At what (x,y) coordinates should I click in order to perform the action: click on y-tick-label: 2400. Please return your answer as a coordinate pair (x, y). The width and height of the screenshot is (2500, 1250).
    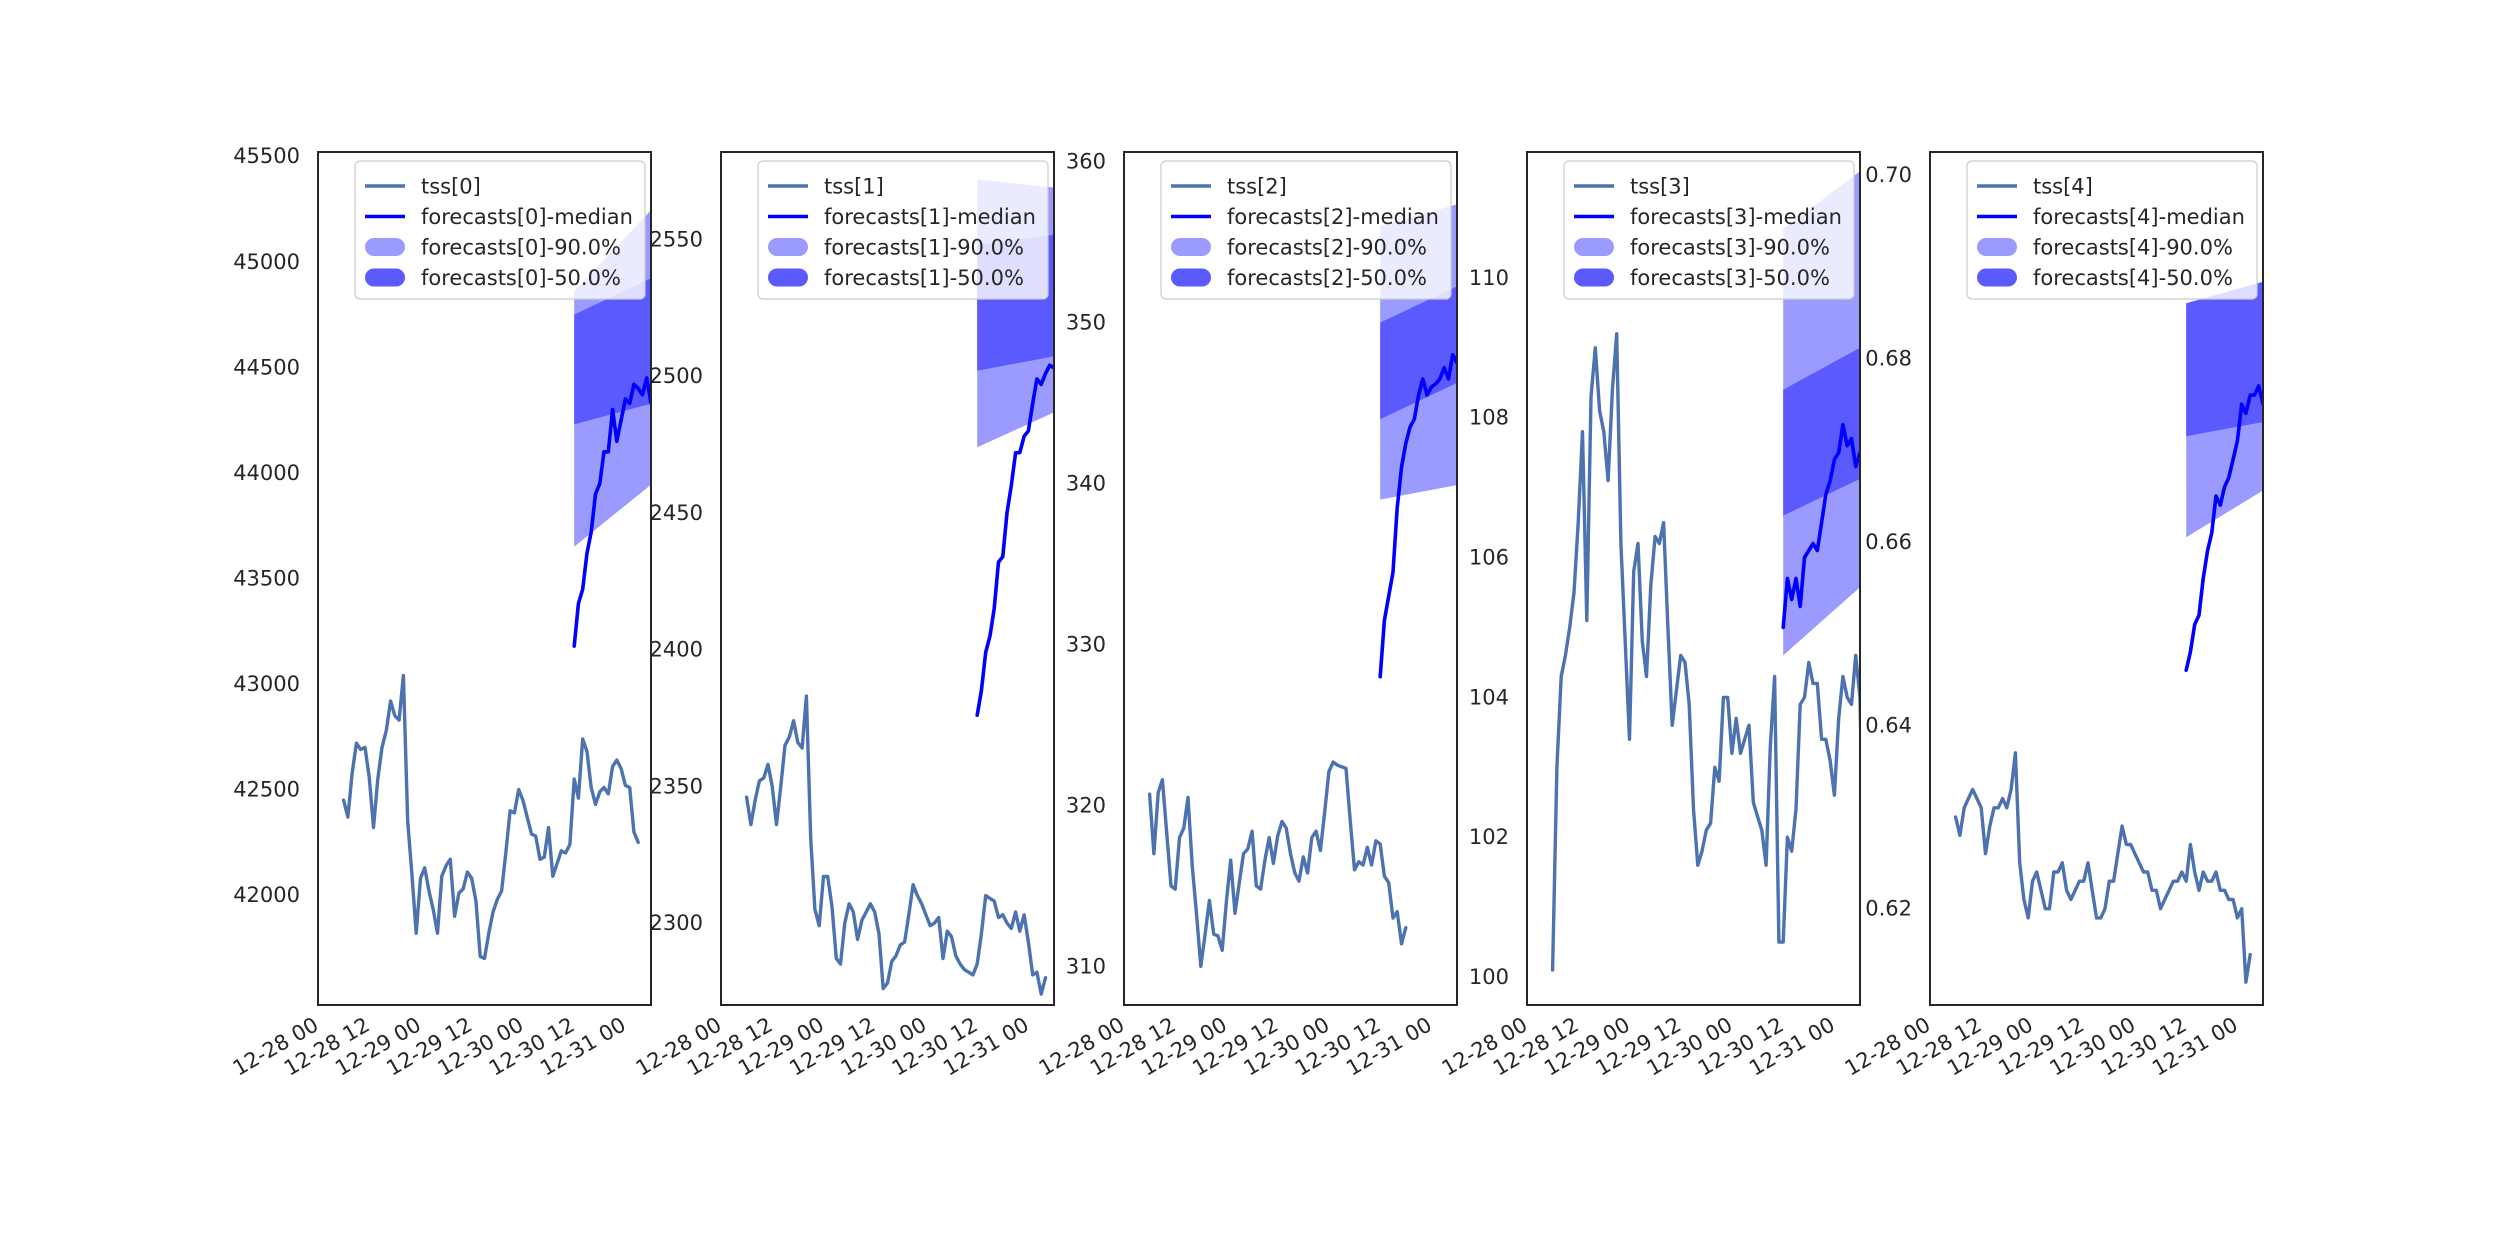
    Looking at the image, I should click on (676, 650).